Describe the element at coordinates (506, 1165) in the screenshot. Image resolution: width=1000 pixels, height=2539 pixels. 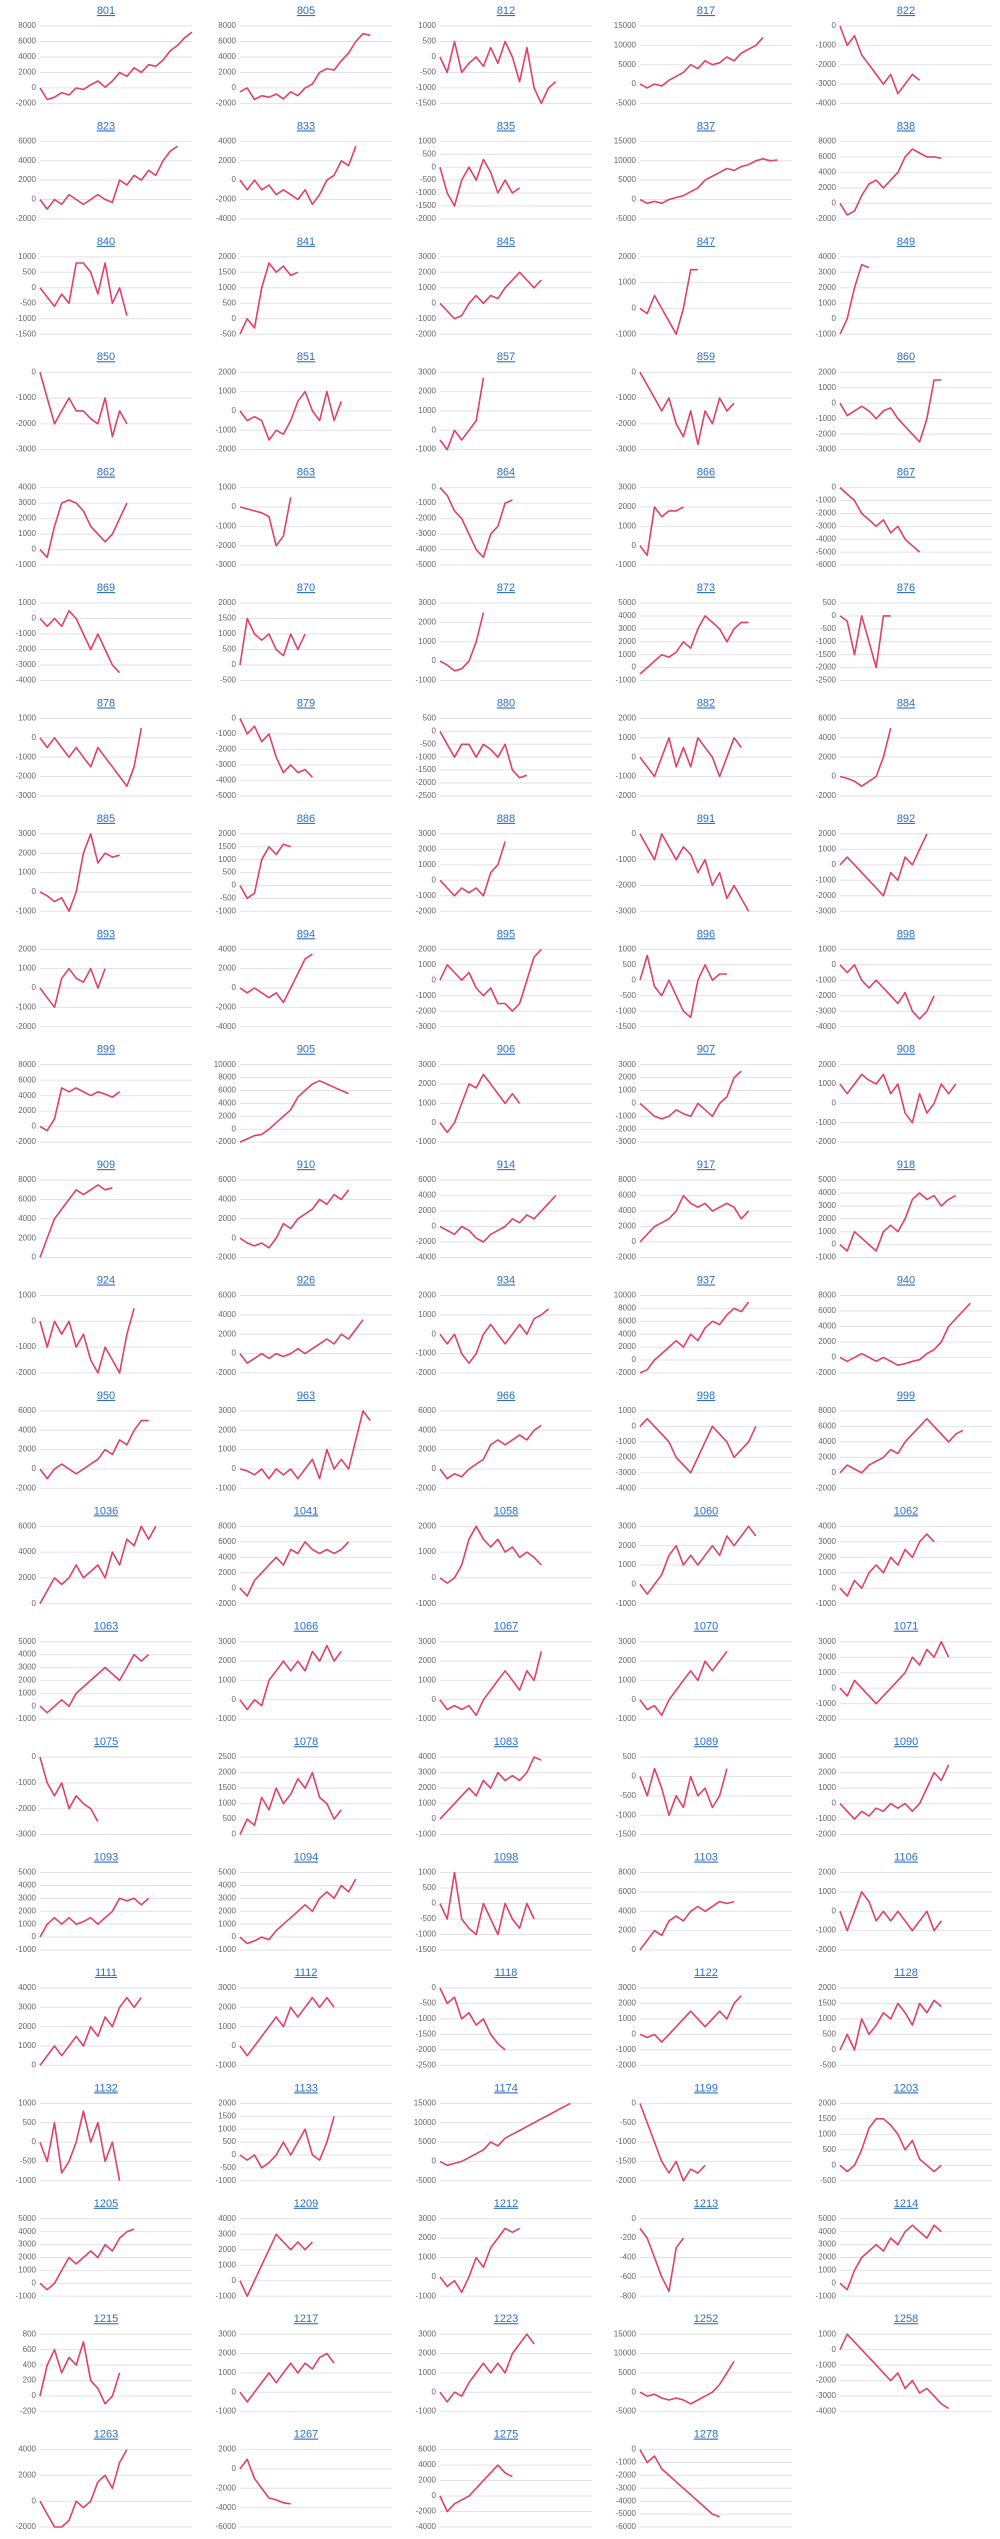
I see `chart-title-link: 914` at that location.